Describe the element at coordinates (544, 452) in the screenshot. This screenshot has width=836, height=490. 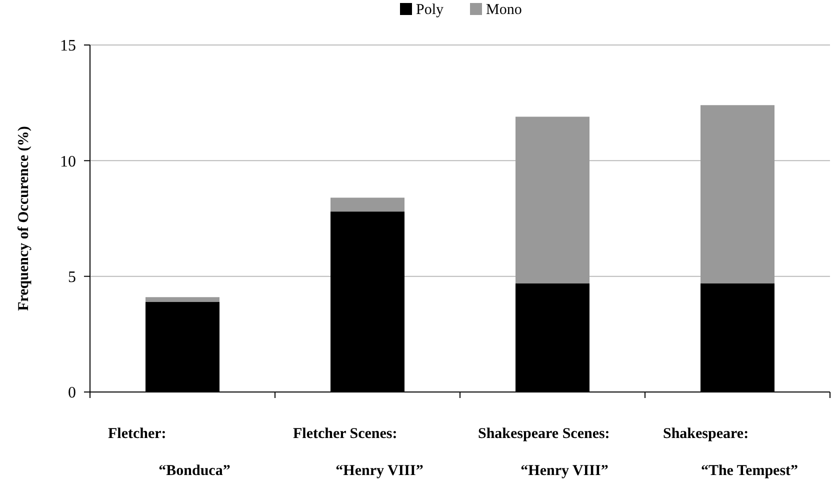
I see `category-label: Shakespeare Scenes: “Henry VIII”` at that location.